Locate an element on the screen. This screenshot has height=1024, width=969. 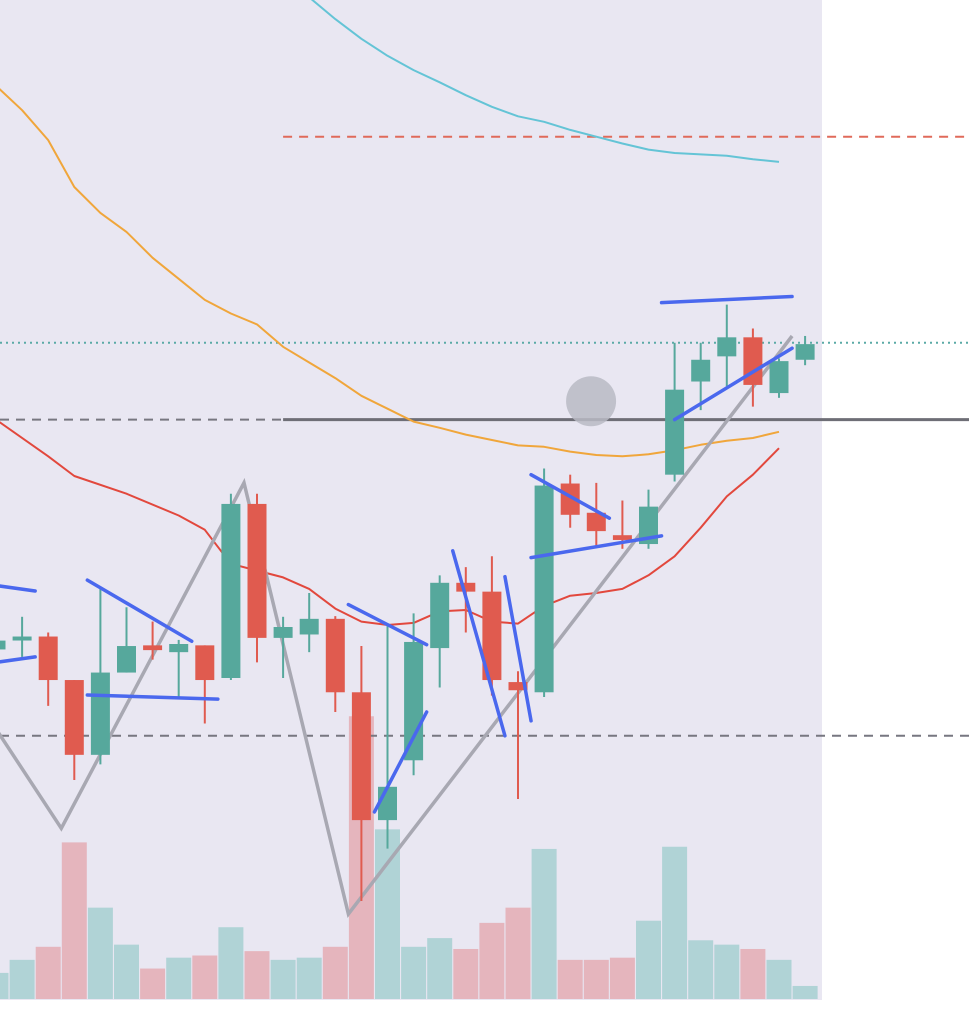
marker-group is located at coordinates (591, 401).